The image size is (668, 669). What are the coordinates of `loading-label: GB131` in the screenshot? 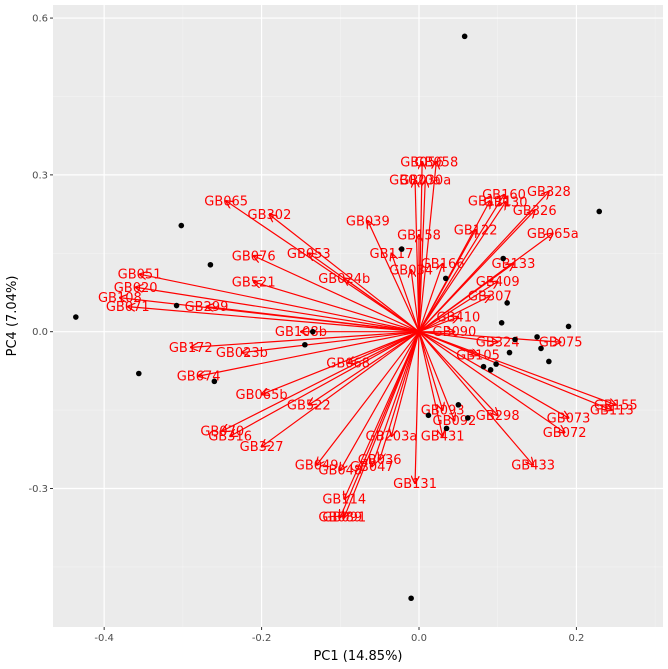 It's located at (415, 484).